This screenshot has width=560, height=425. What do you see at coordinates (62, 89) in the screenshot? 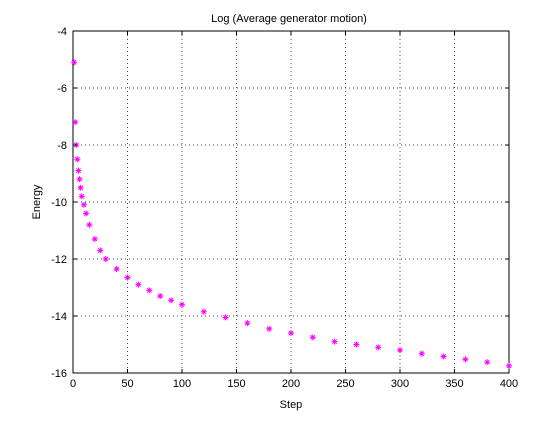
I see `y-tick-label: -6` at bounding box center [62, 89].